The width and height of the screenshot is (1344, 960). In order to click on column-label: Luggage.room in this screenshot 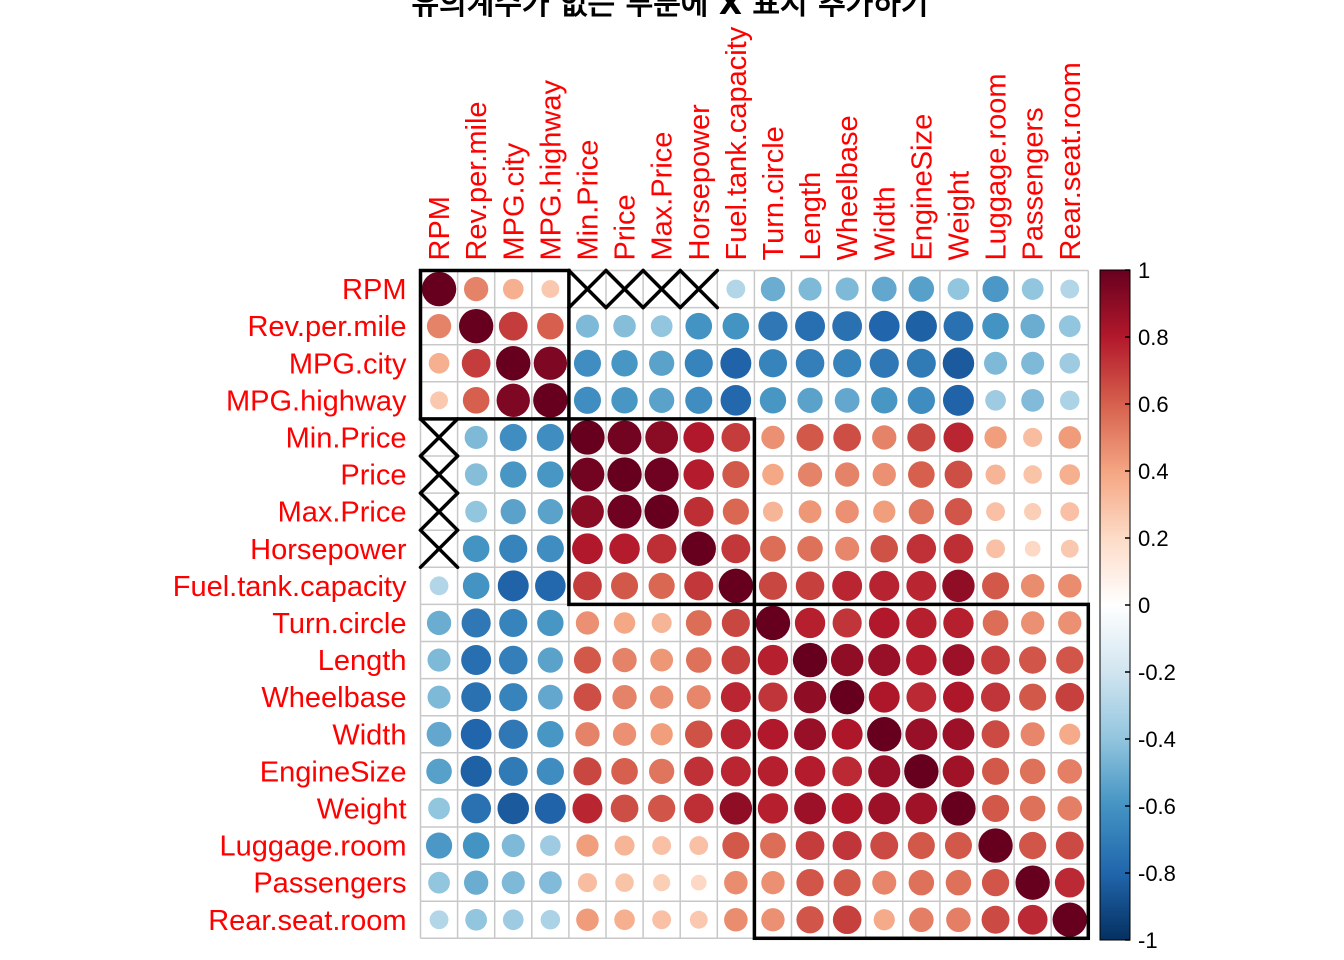, I will do `click(997, 166)`.